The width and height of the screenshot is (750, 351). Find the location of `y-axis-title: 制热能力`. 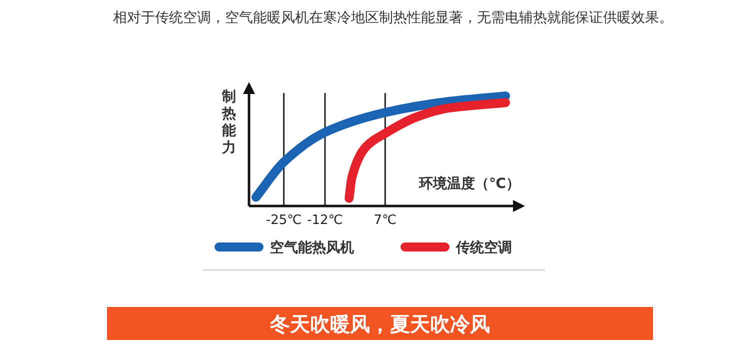

y-axis-title: 制热能力 is located at coordinates (229, 122).